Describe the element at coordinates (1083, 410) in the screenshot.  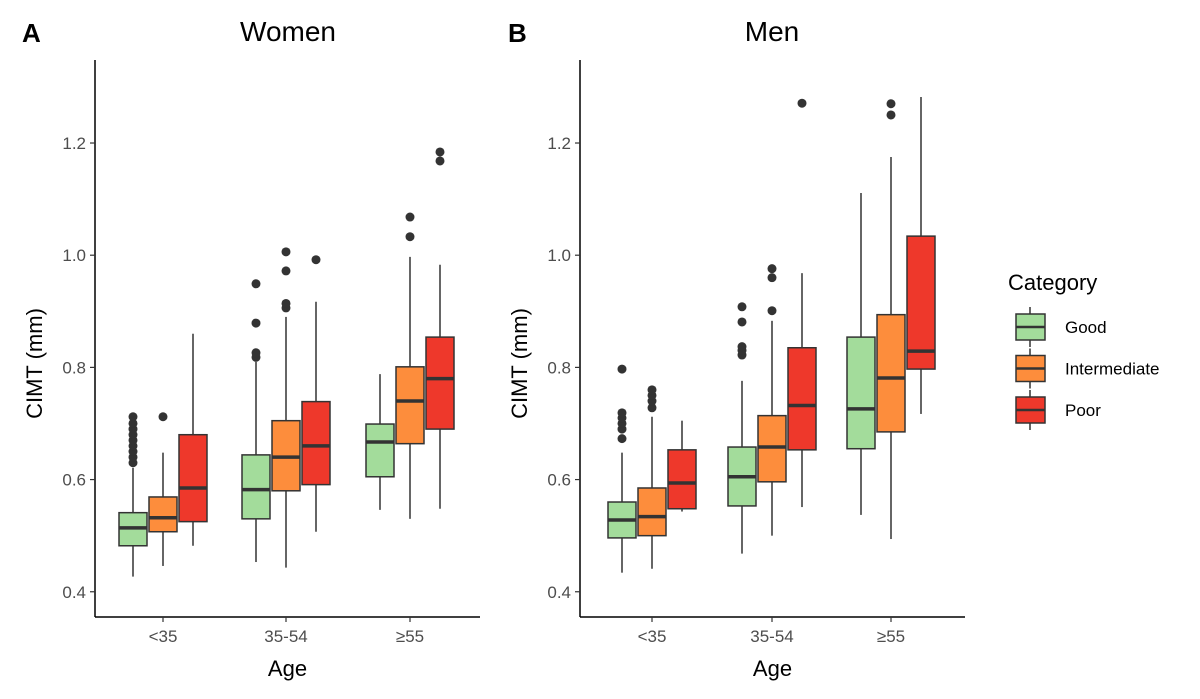
I see `legend-label: Poor` at that location.